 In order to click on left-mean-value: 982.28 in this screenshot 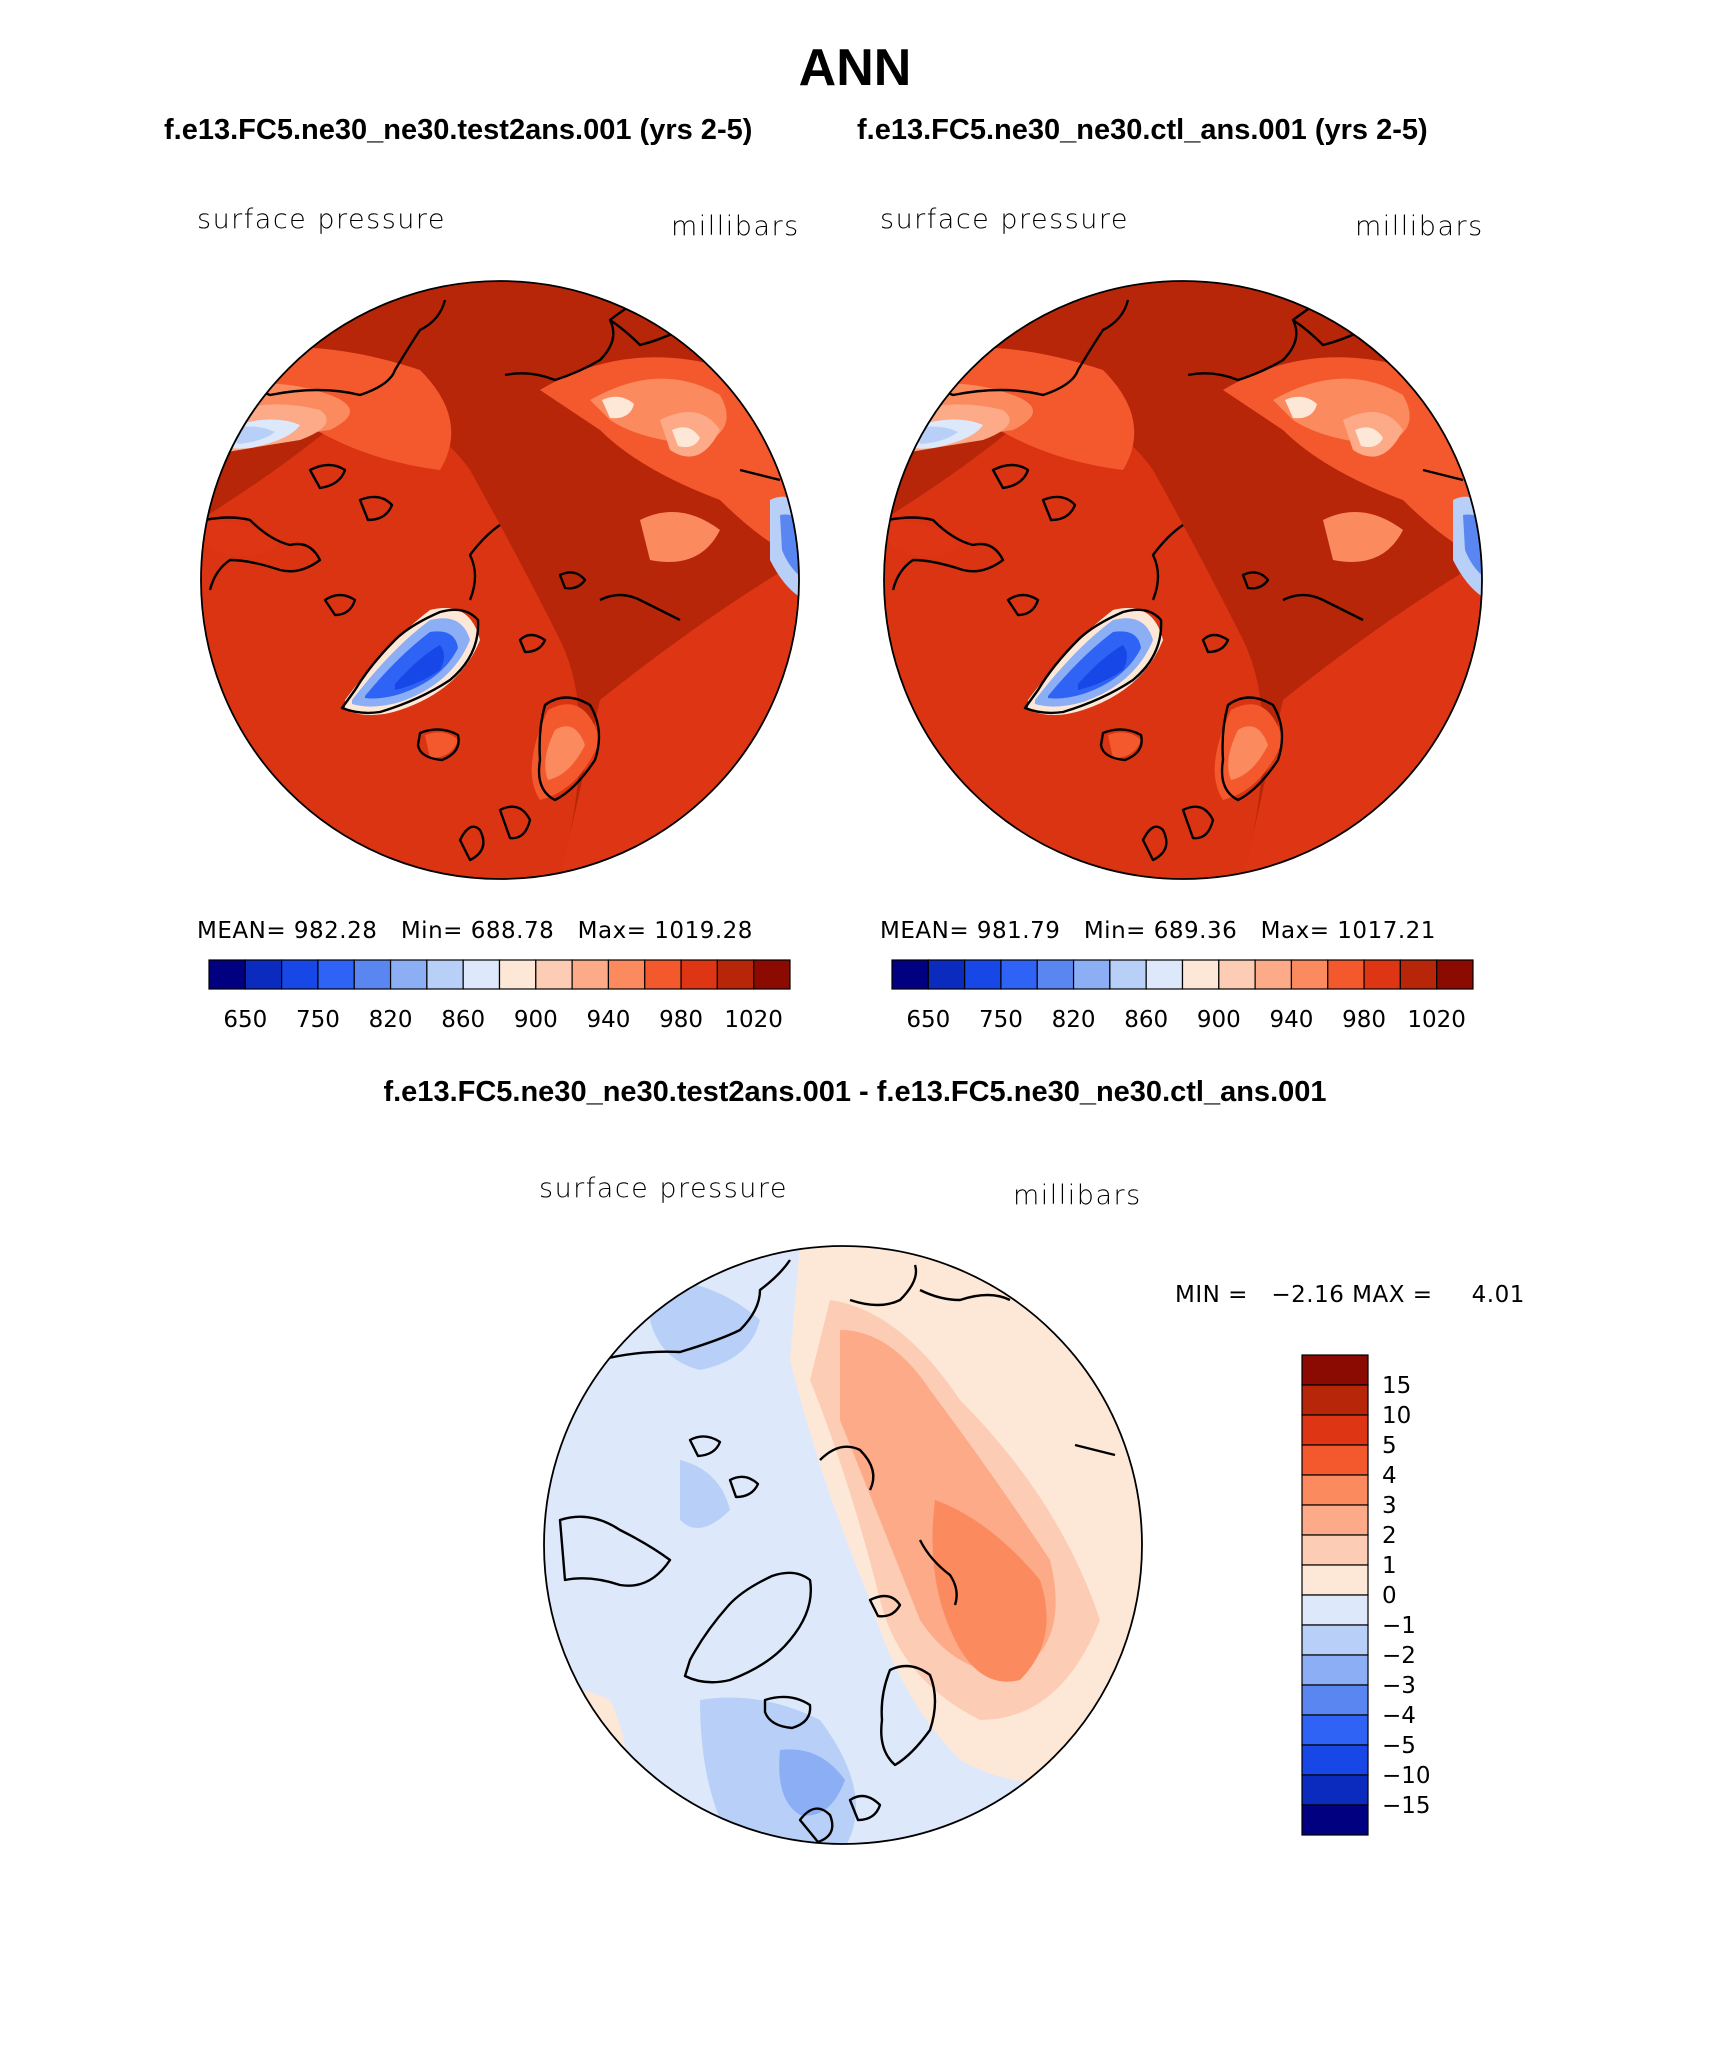, I will do `click(335, 931)`.